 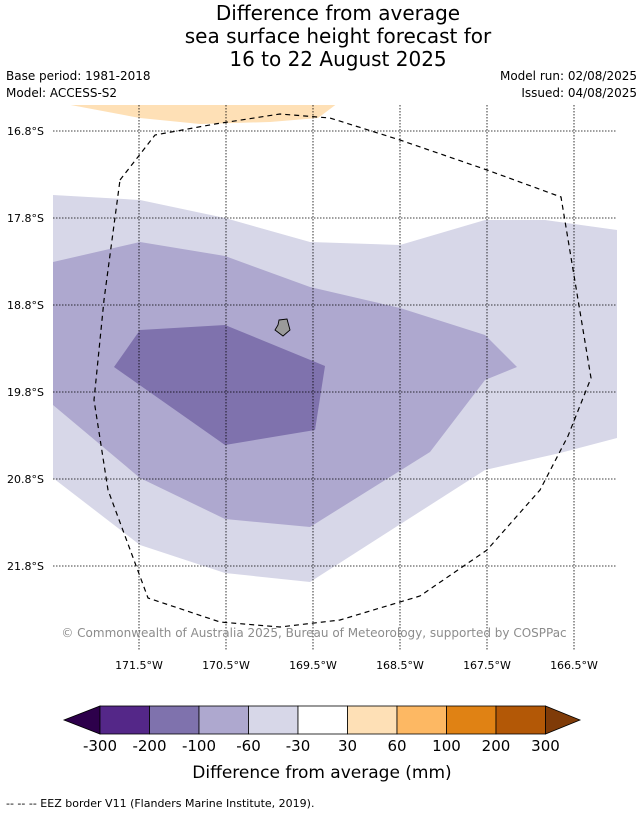 What do you see at coordinates (78, 76) in the screenshot?
I see `base-period-label: Base period: 1981-2018` at bounding box center [78, 76].